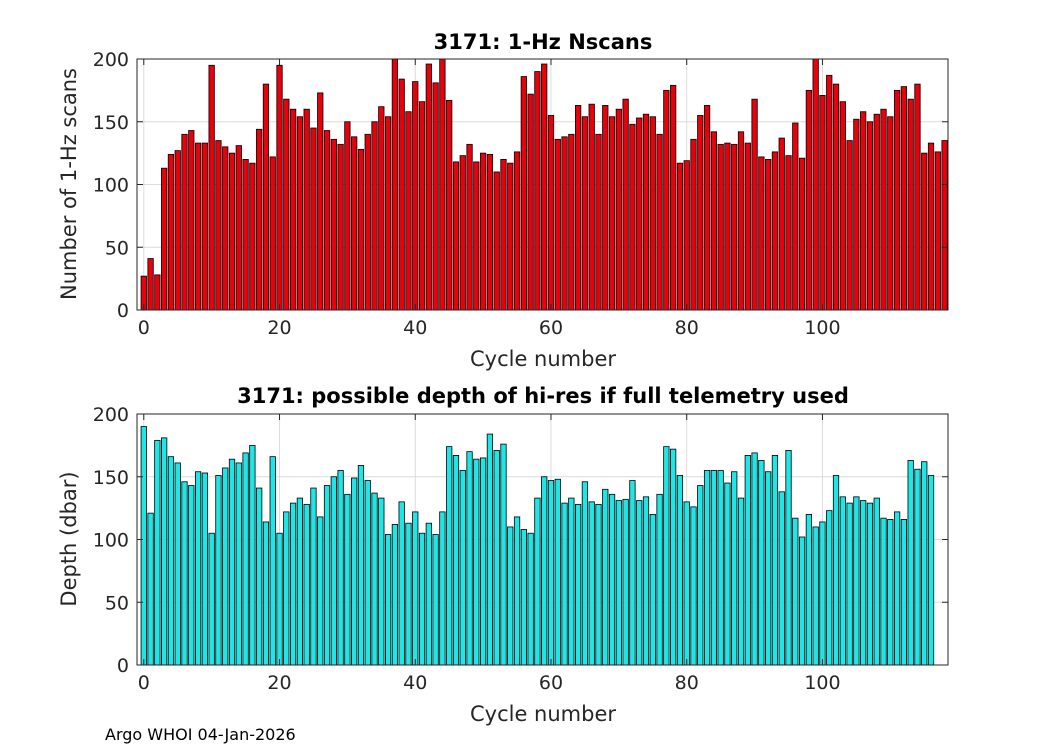  I want to click on x-tick-label: 20, so click(279, 683).